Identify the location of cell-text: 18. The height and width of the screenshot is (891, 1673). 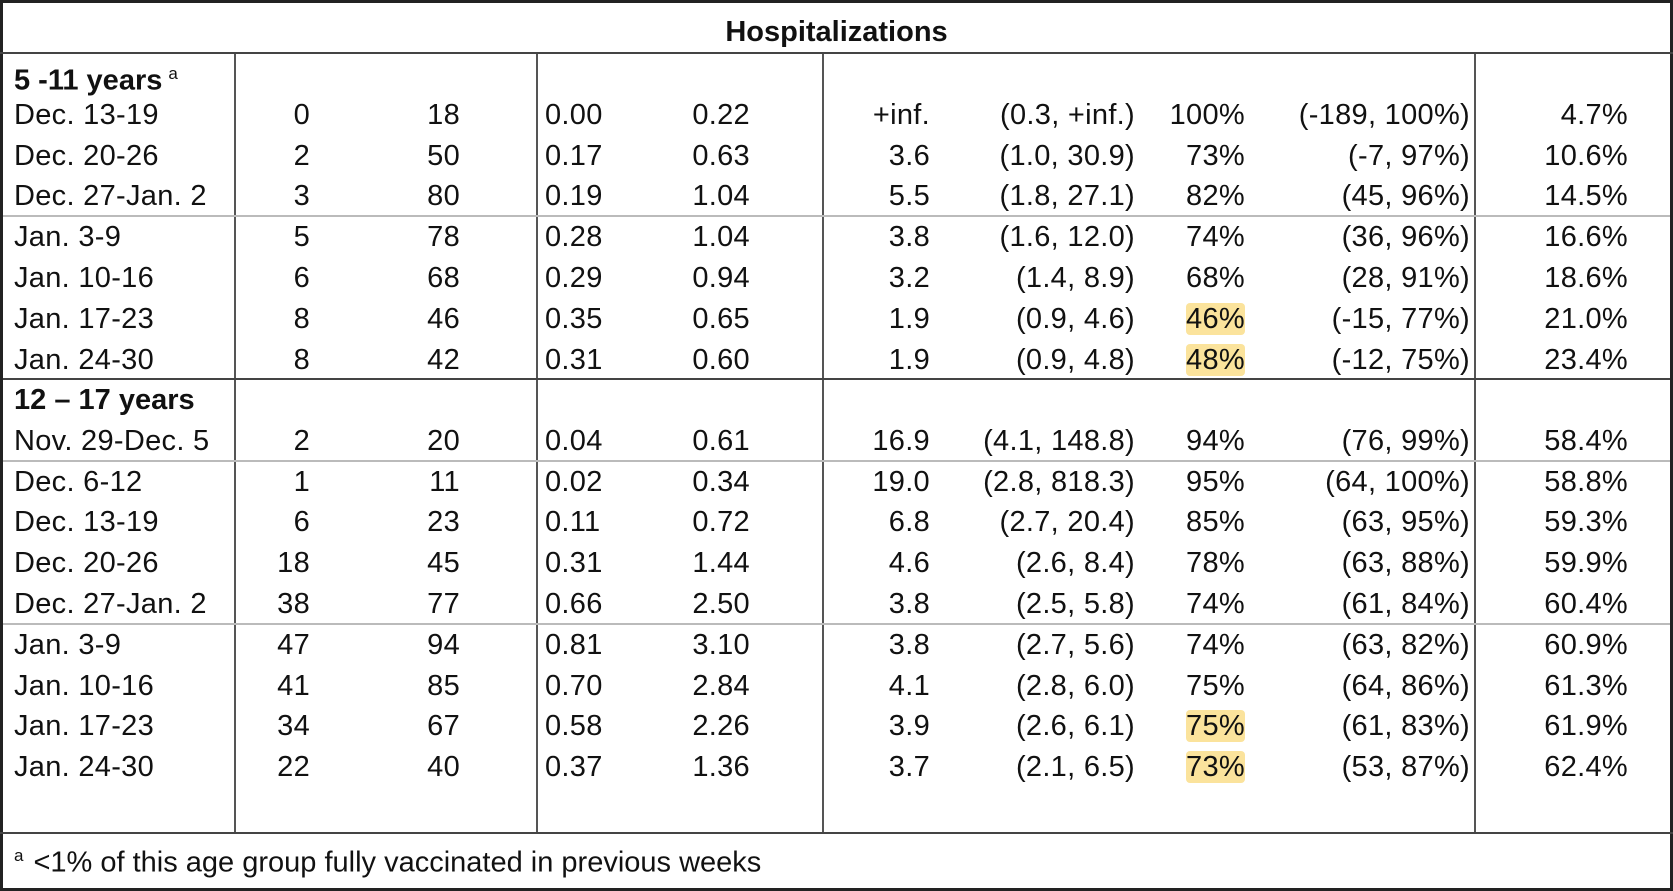
(443, 114).